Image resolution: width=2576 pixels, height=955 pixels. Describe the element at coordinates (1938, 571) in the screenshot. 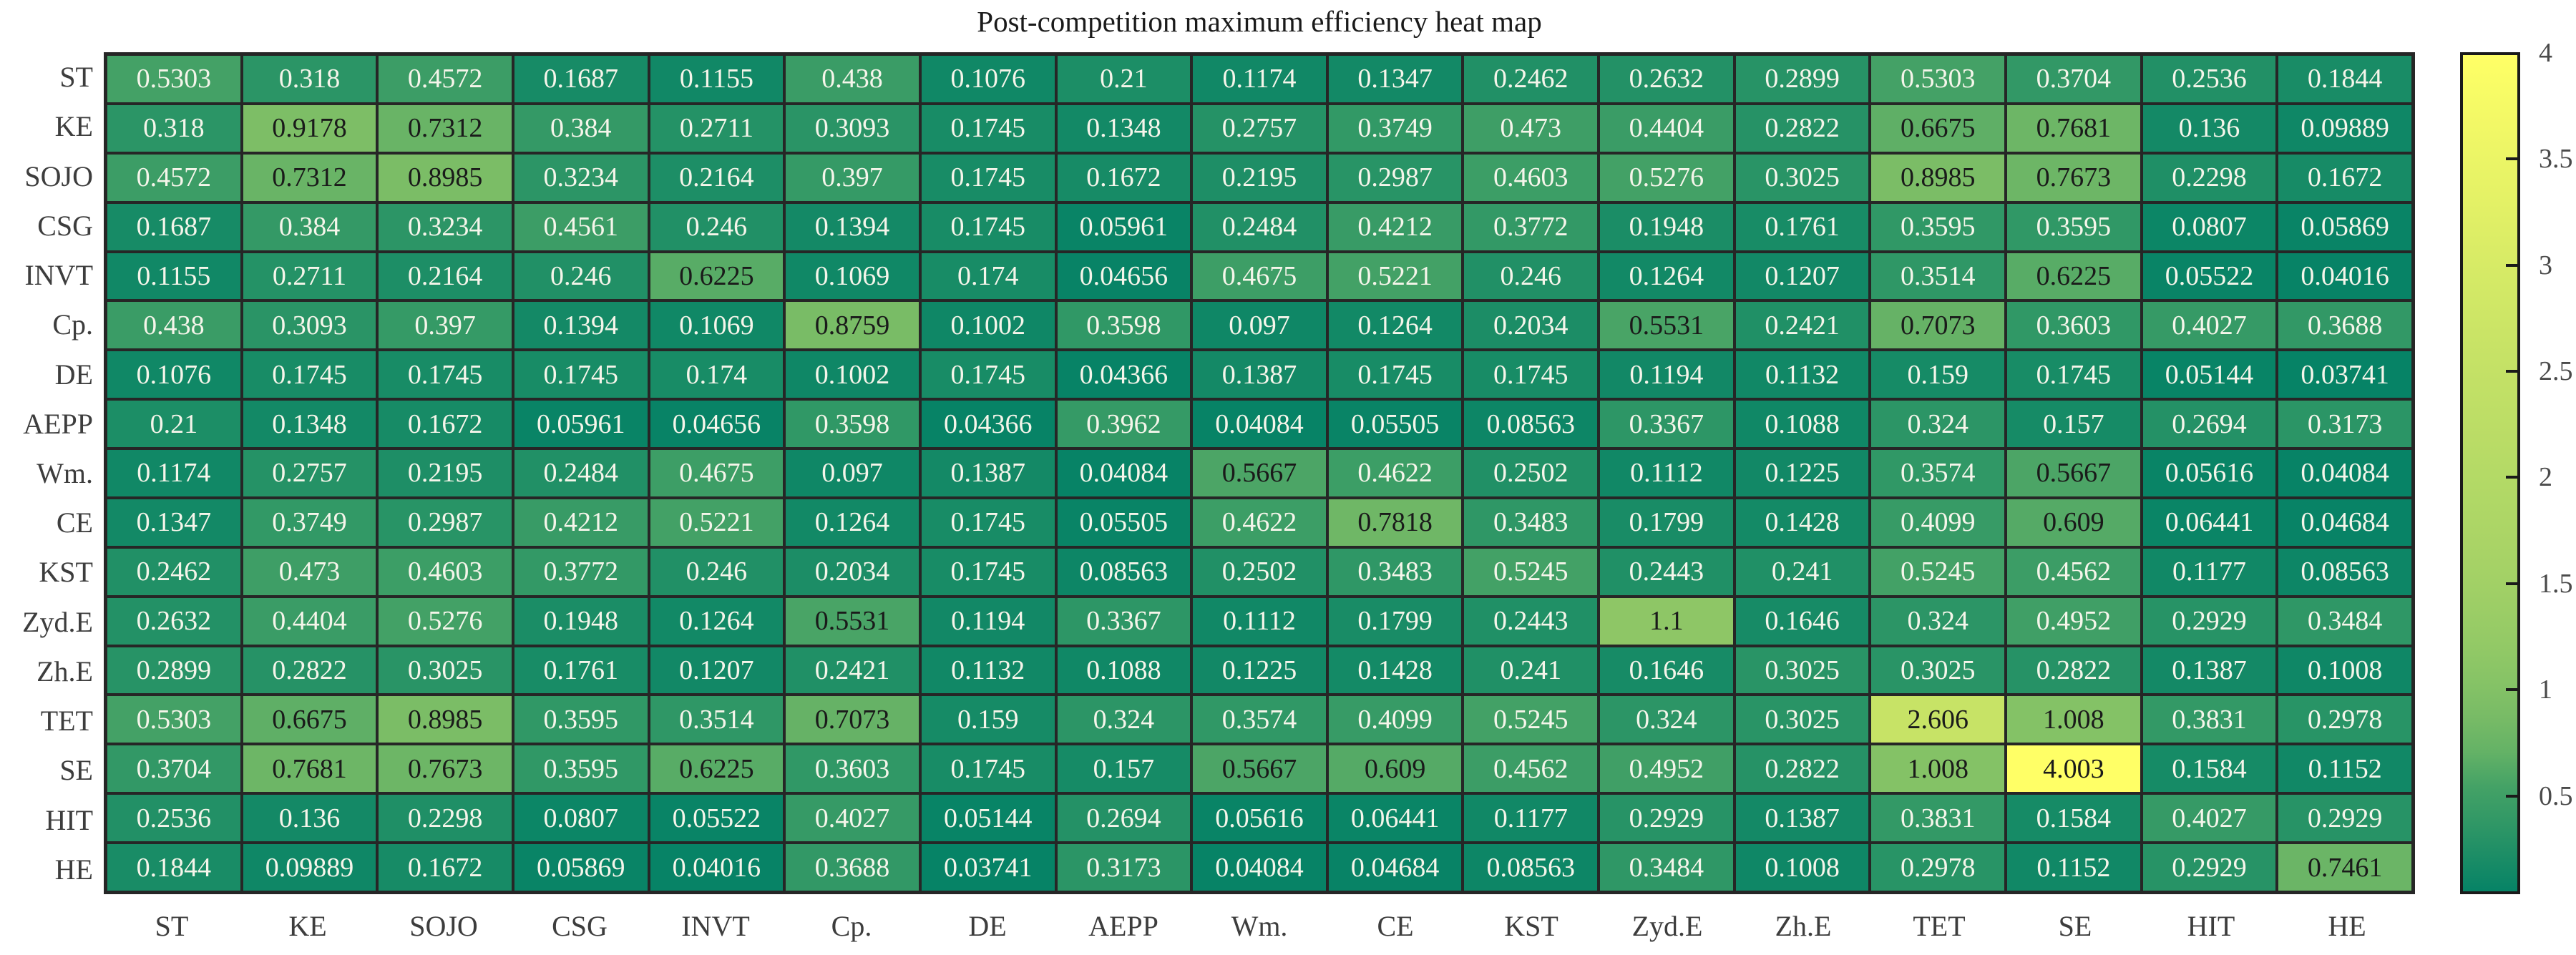

I see `heatmap-cell: 0.5245` at that location.